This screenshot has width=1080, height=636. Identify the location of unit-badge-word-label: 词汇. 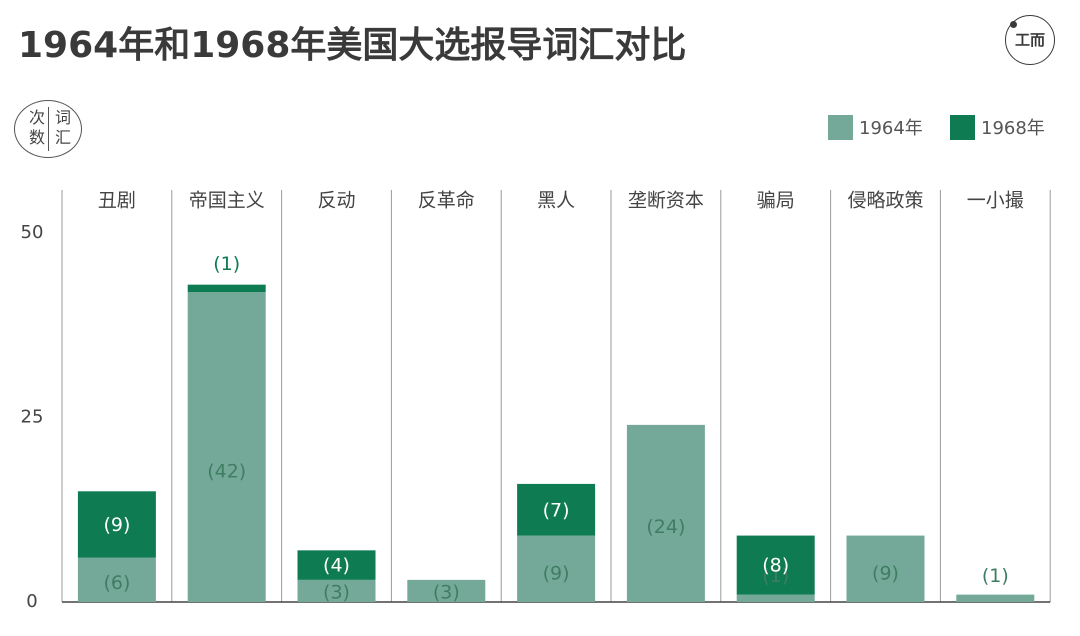
(62, 127).